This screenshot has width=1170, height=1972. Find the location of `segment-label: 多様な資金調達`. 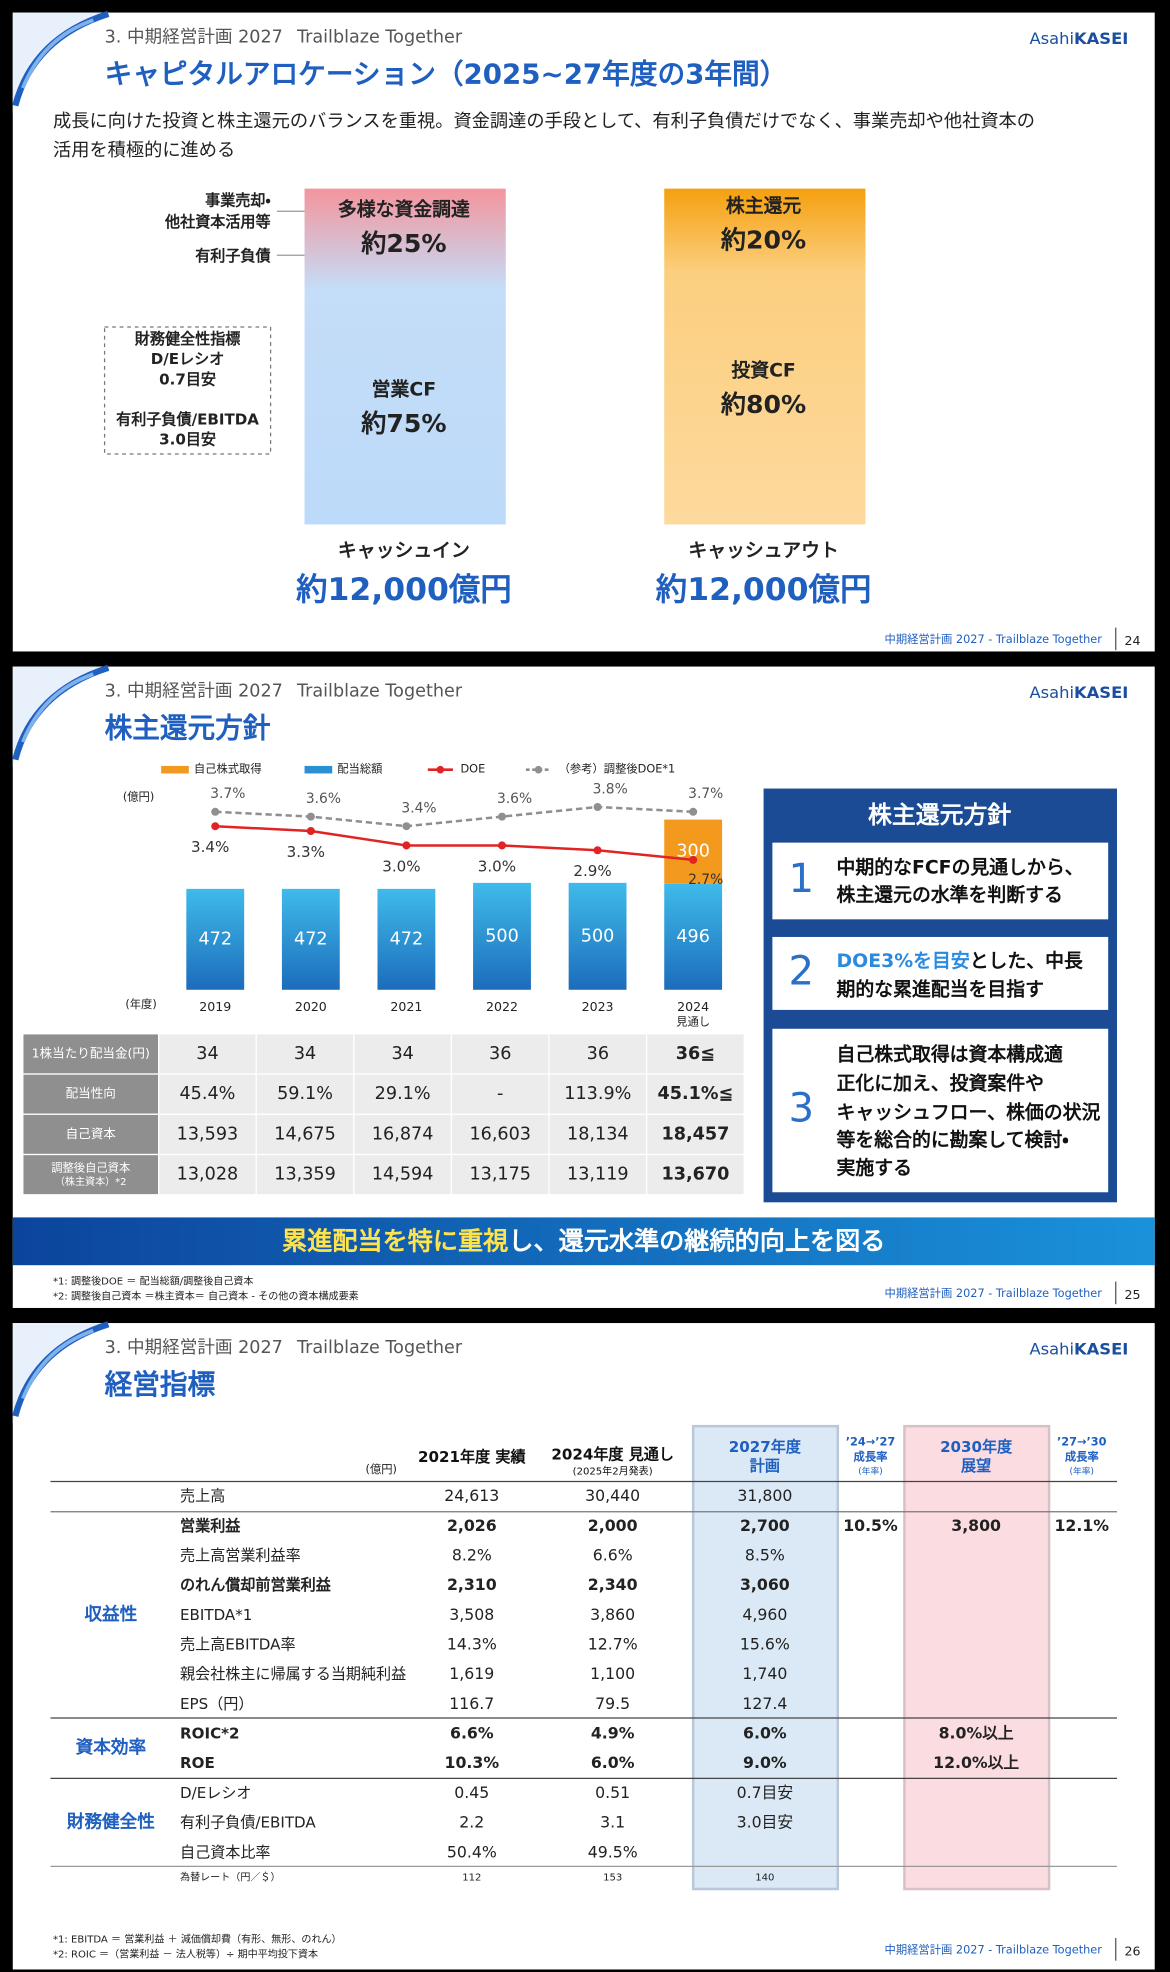

segment-label: 多様な資金調達 is located at coordinates (404, 209).